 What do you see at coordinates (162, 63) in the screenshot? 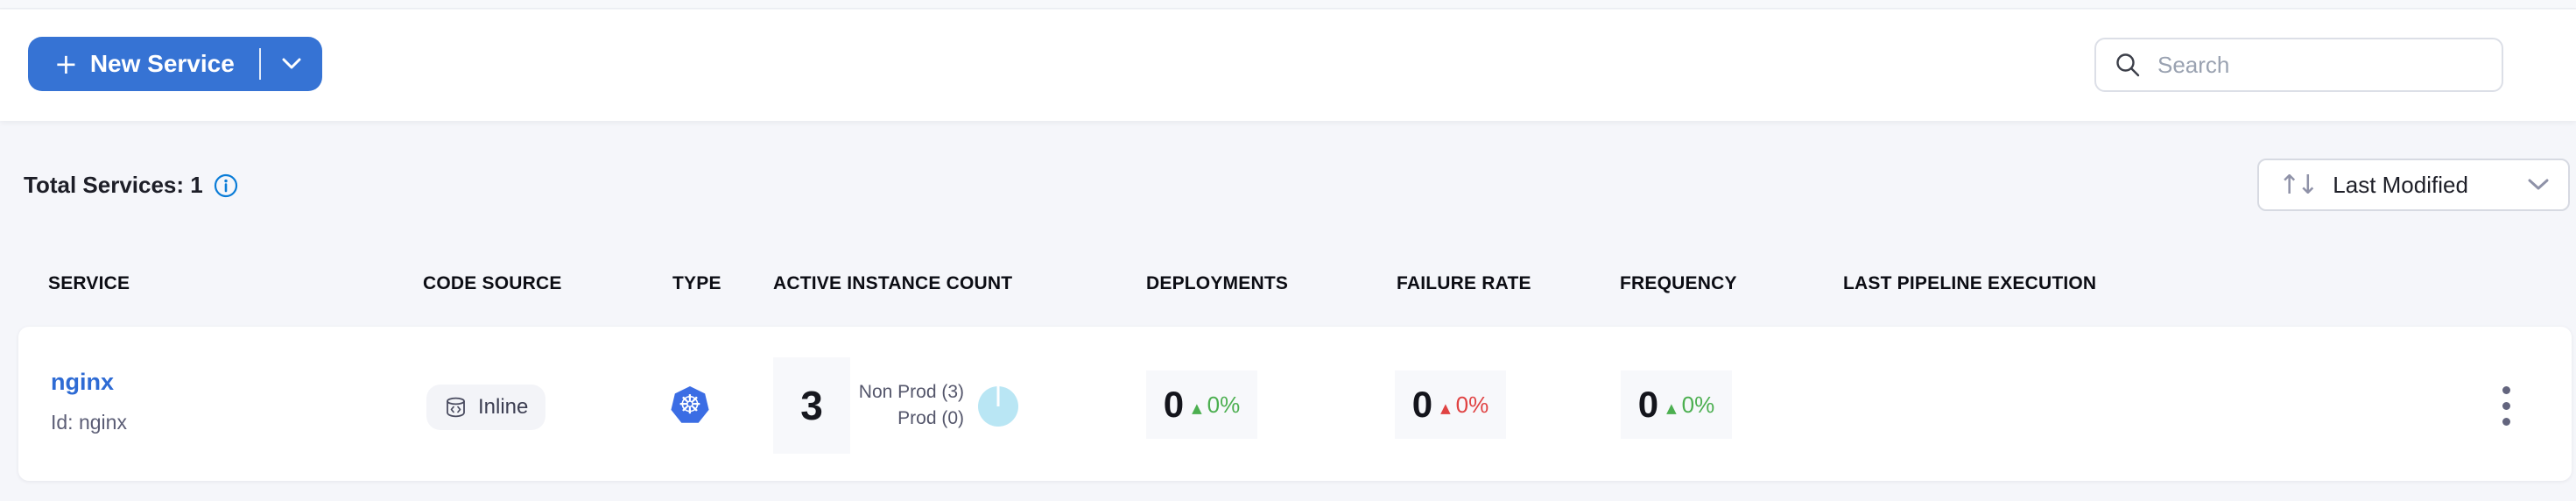
I see `new-service-label: New Service` at bounding box center [162, 63].